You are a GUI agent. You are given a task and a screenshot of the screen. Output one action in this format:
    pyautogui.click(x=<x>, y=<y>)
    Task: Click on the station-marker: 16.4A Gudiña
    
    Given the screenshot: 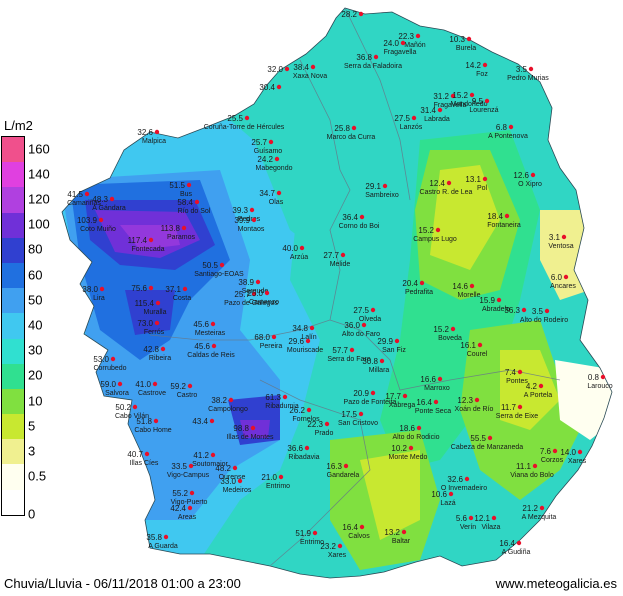 What is the action you would take?
    pyautogui.click(x=514, y=547)
    